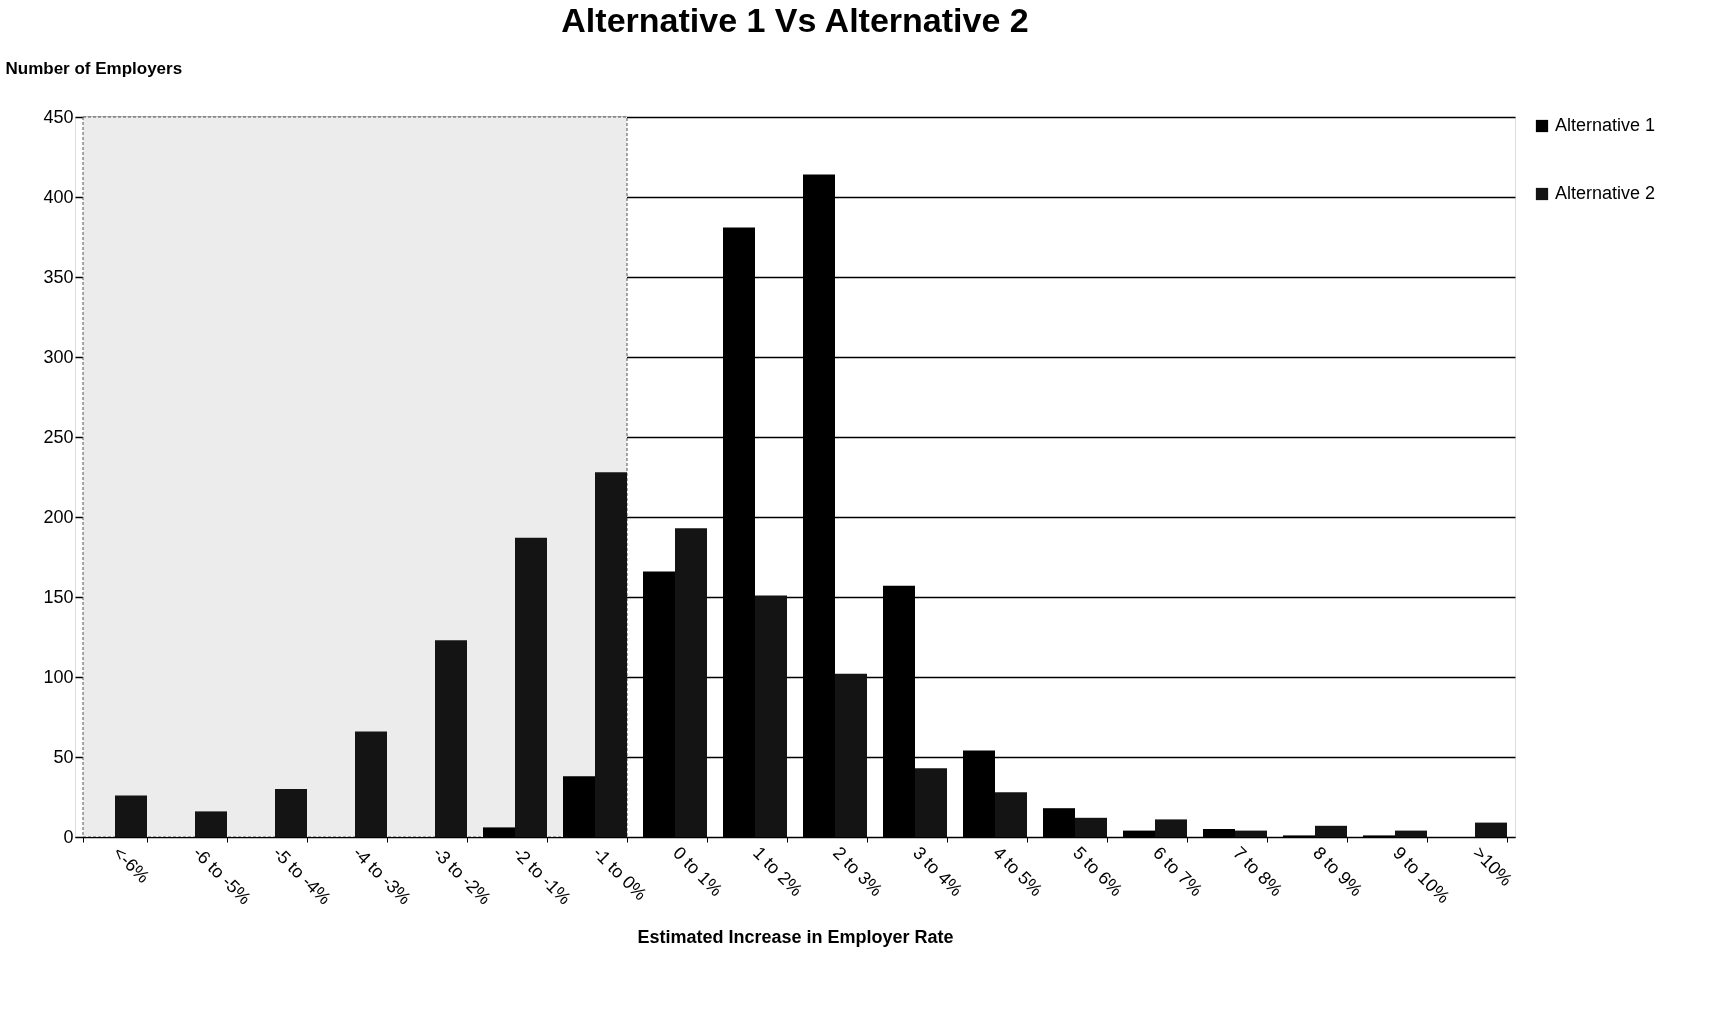 This screenshot has width=1725, height=1024. Describe the element at coordinates (462, 875) in the screenshot. I see `x-tick-label: -3 to -2%` at that location.